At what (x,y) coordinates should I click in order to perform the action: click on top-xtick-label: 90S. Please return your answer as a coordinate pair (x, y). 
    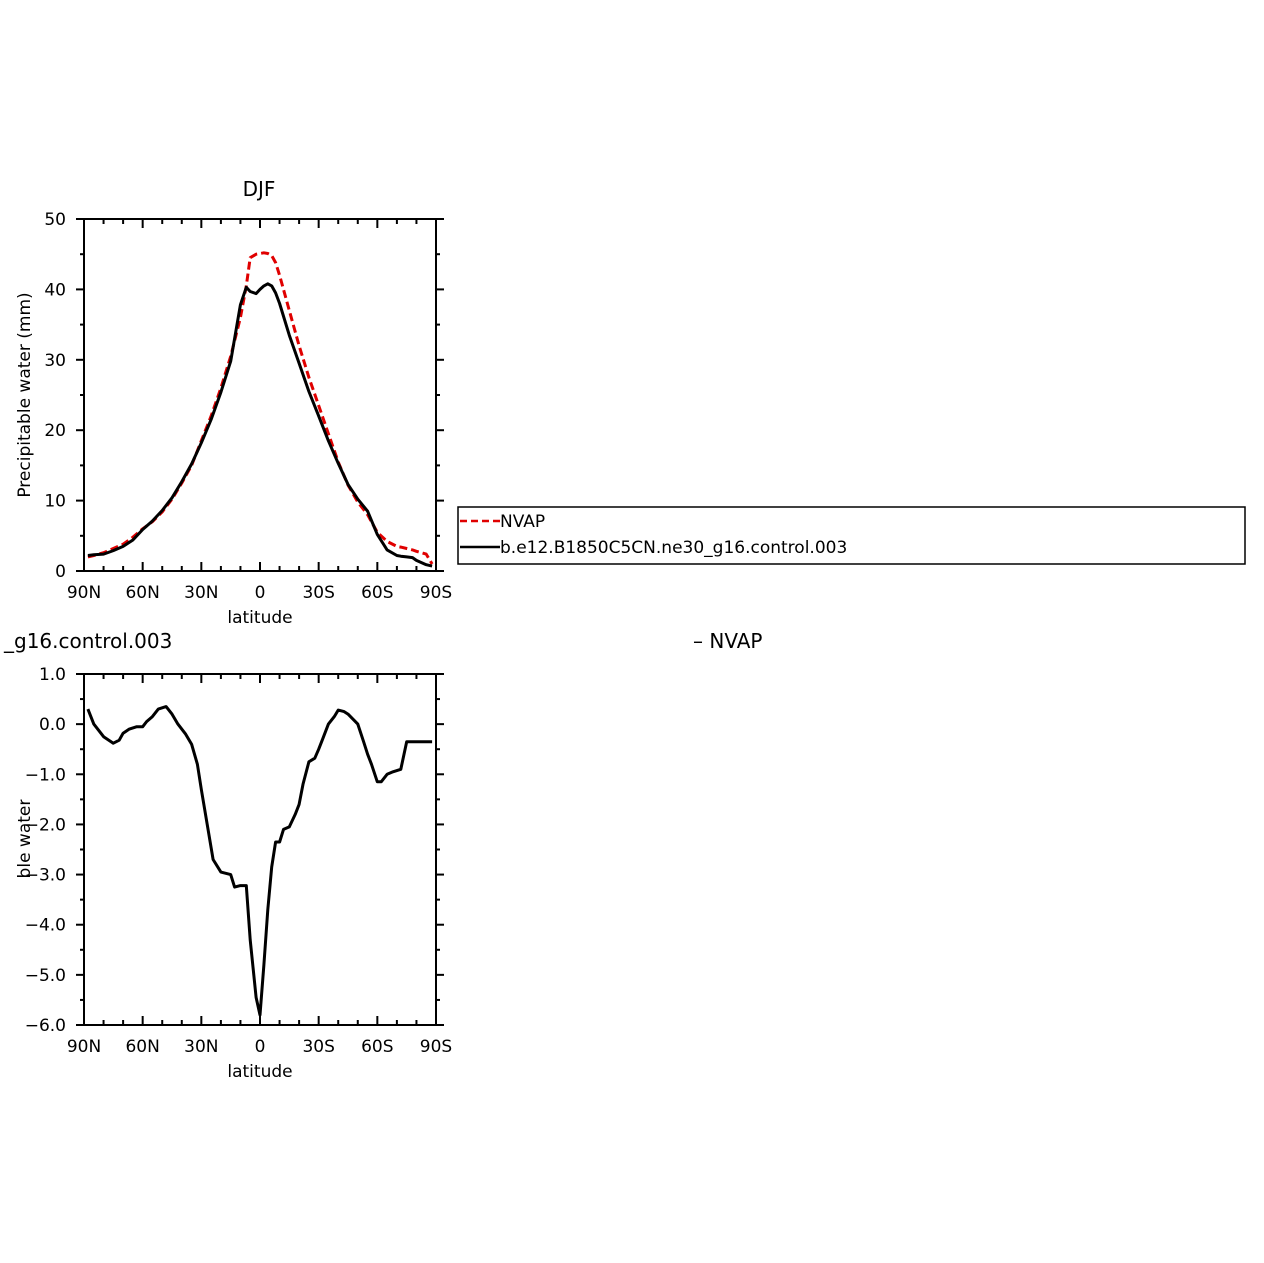
    Looking at the image, I should click on (436, 593).